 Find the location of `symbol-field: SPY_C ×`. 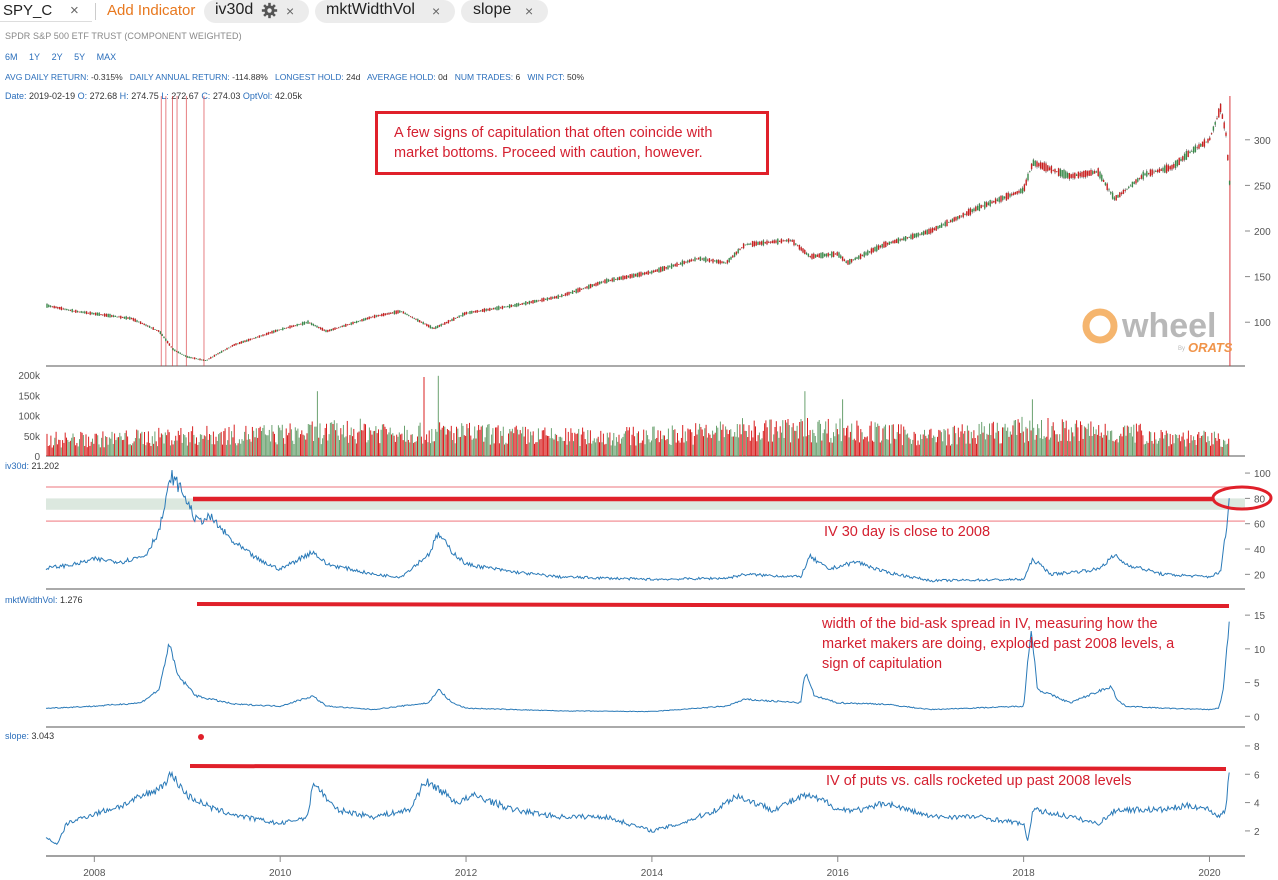

symbol-field: SPY_C × is located at coordinates (46, 11).